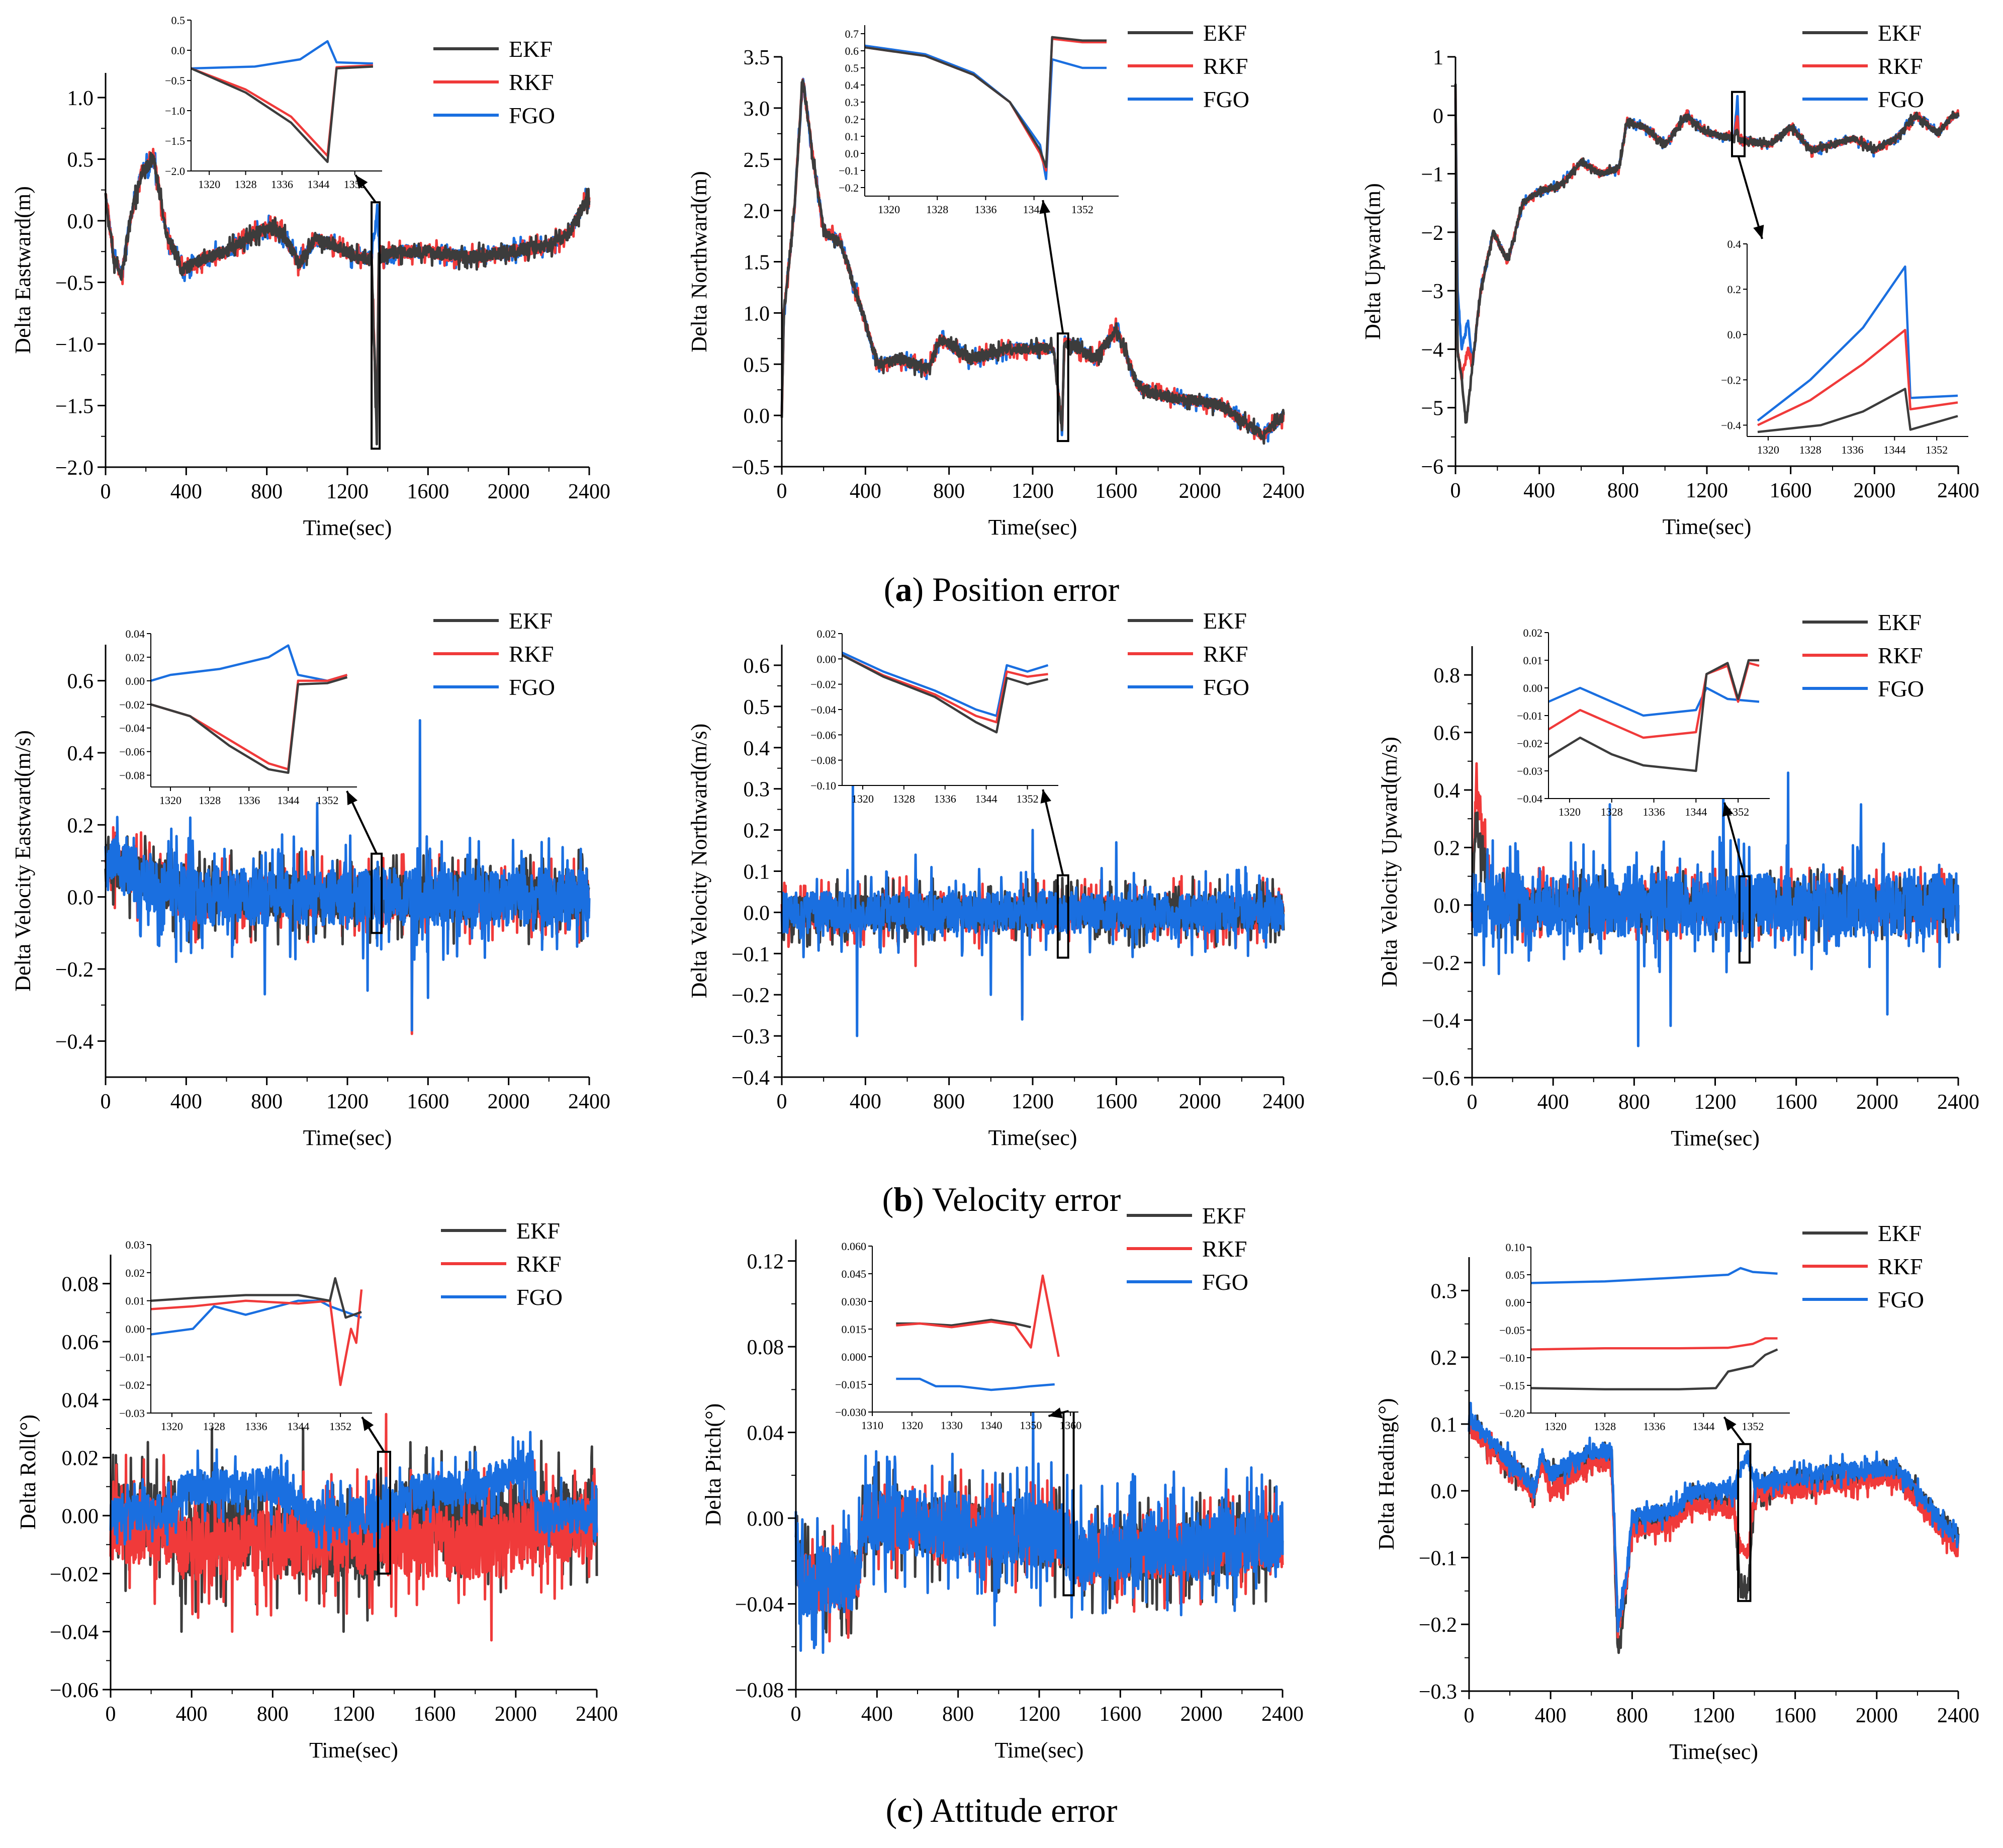 The width and height of the screenshot is (2003, 1848). What do you see at coordinates (1448, 791) in the screenshot?
I see `y-tick-label: 0.4` at bounding box center [1448, 791].